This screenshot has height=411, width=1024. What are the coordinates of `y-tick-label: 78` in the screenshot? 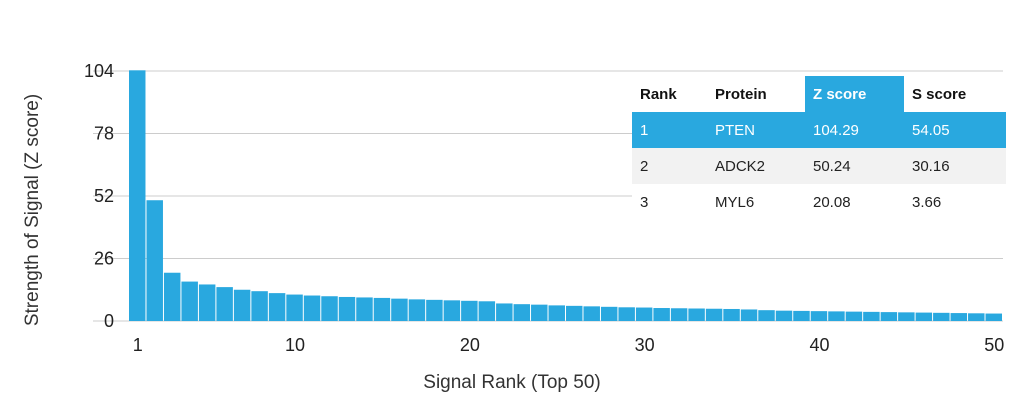 It's located at (104, 134).